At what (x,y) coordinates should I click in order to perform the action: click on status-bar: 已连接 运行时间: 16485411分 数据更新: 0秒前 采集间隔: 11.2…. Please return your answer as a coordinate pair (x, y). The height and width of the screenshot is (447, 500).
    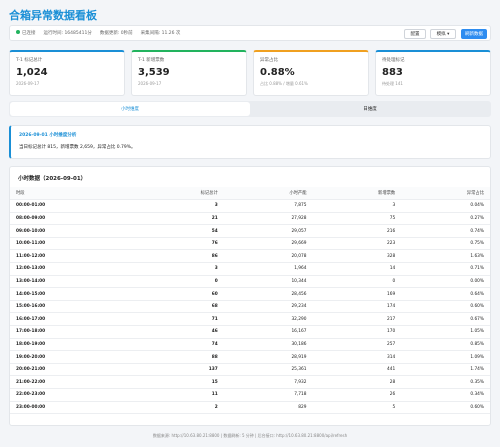
    Looking at the image, I should click on (250, 33).